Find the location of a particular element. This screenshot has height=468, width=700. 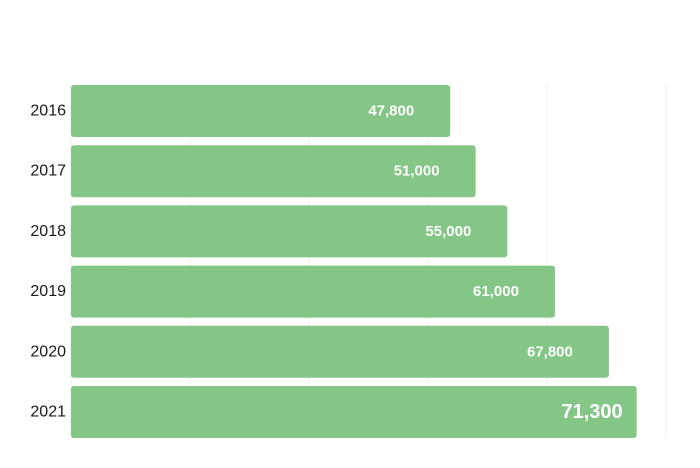

category-label-2020: 2020 is located at coordinates (48, 351).